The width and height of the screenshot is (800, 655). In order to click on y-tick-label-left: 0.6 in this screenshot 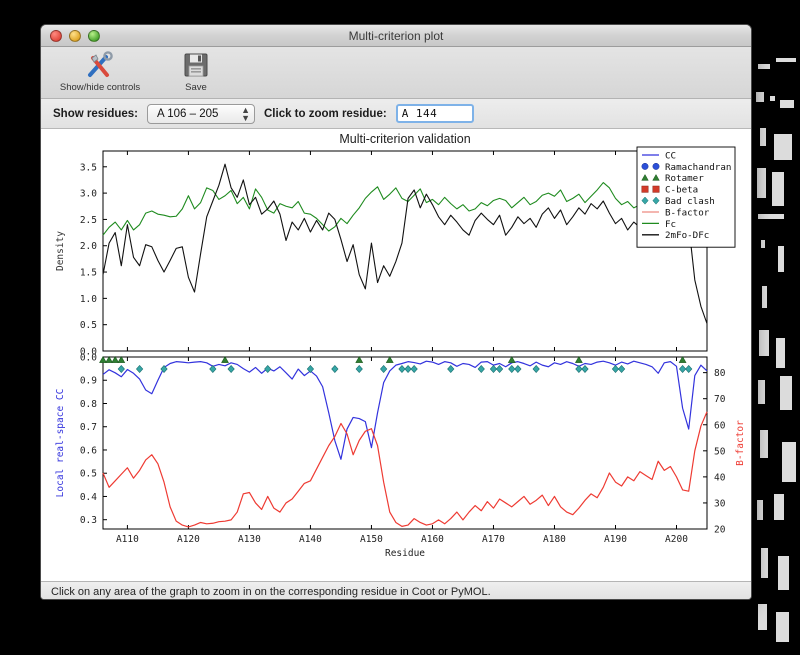, I will do `click(88, 450)`.